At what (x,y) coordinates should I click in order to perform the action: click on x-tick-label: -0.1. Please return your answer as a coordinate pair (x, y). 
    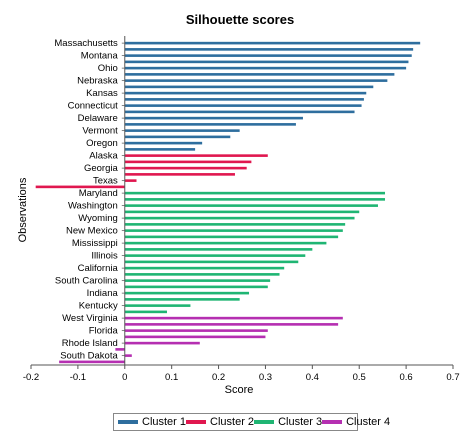
    Looking at the image, I should click on (78, 377).